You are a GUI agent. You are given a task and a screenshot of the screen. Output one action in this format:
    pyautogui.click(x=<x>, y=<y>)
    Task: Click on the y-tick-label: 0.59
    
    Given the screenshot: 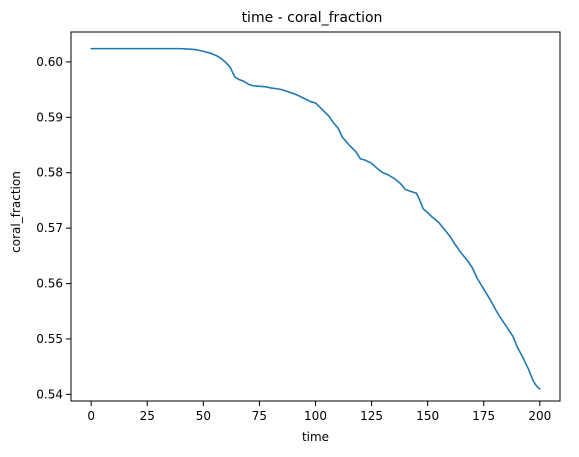 What is the action you would take?
    pyautogui.click(x=49, y=117)
    